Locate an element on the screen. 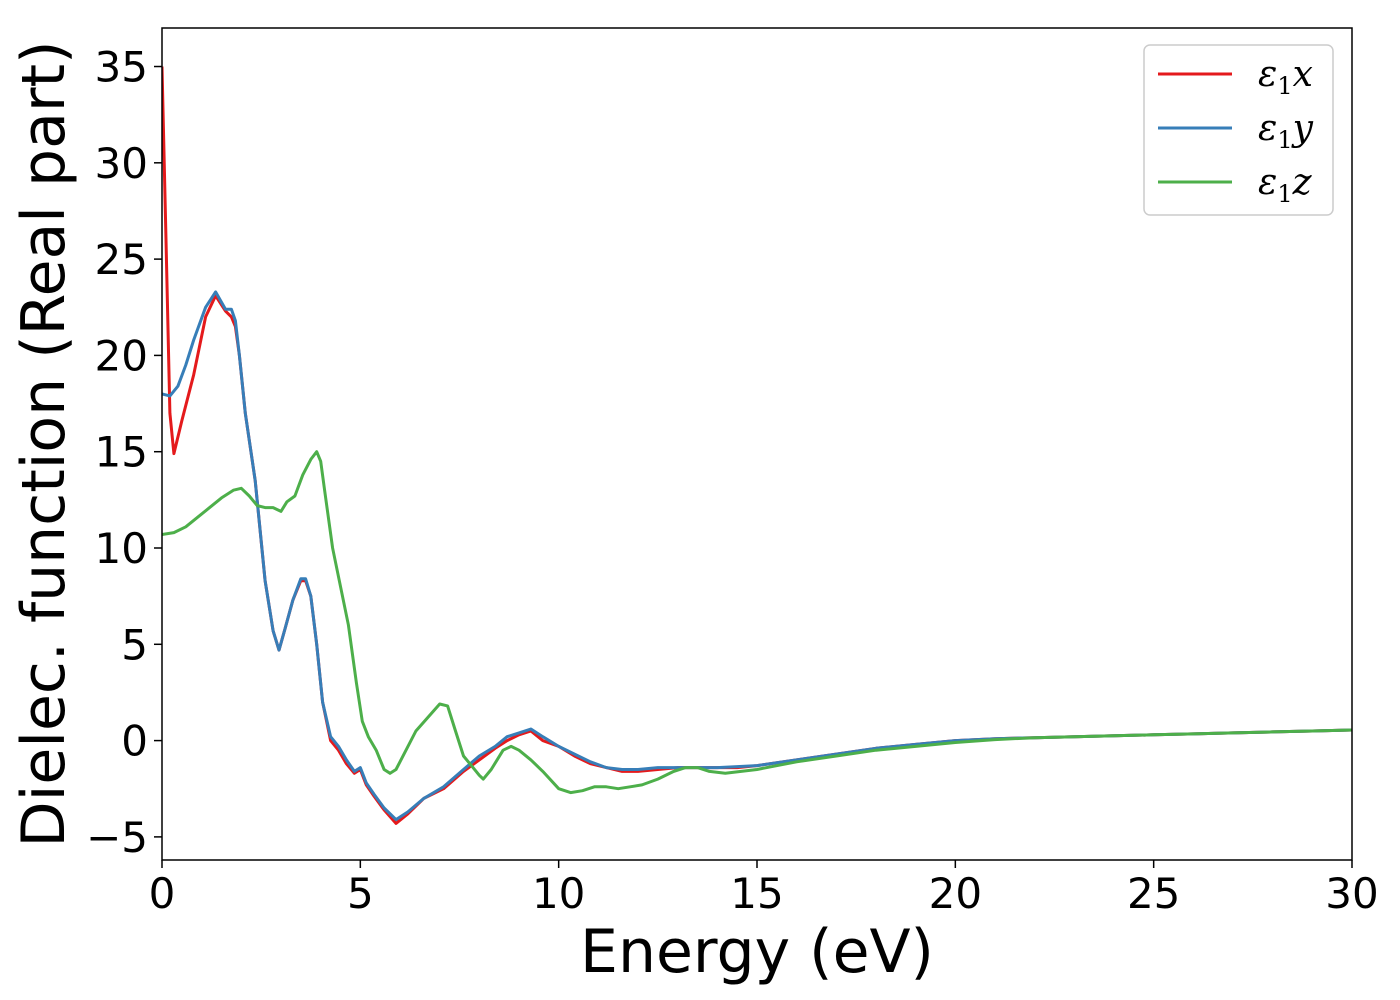 This screenshot has width=1400, height=1000. legend-box is located at coordinates (1238, 130).